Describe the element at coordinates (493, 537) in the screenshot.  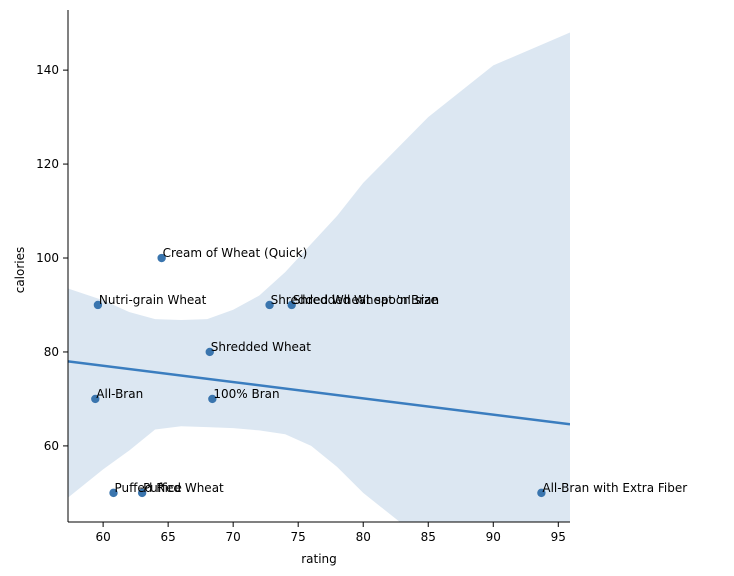
I see `x-tick-label: 90` at that location.